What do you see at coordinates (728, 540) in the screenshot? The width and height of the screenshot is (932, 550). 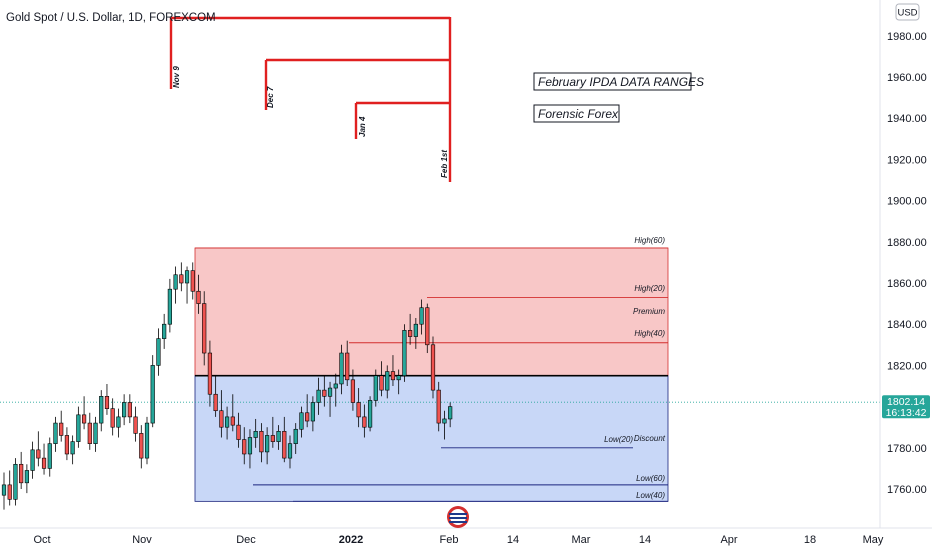 I see `x-tick-label: Apr` at bounding box center [728, 540].